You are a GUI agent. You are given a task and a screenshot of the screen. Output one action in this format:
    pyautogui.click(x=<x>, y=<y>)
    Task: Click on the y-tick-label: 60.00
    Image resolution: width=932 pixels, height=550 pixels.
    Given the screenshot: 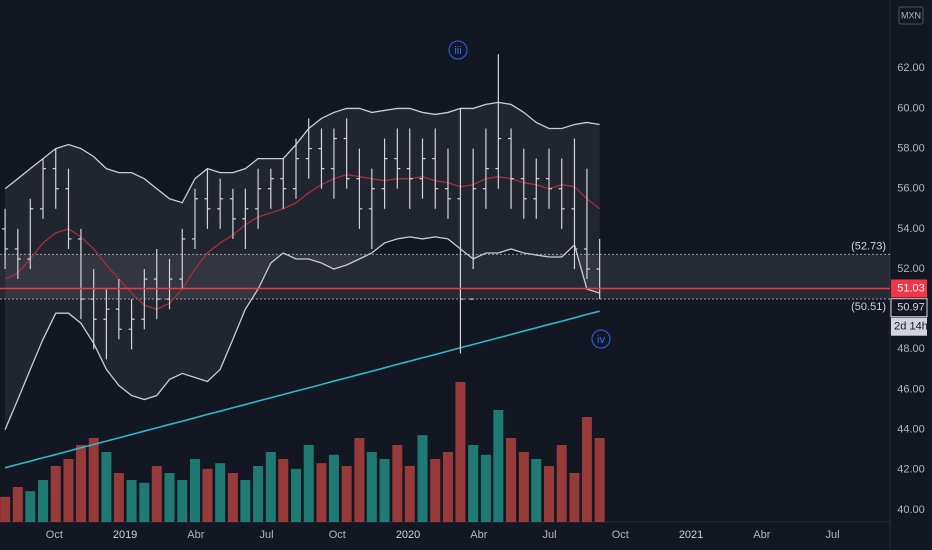 What is the action you would take?
    pyautogui.click(x=911, y=108)
    